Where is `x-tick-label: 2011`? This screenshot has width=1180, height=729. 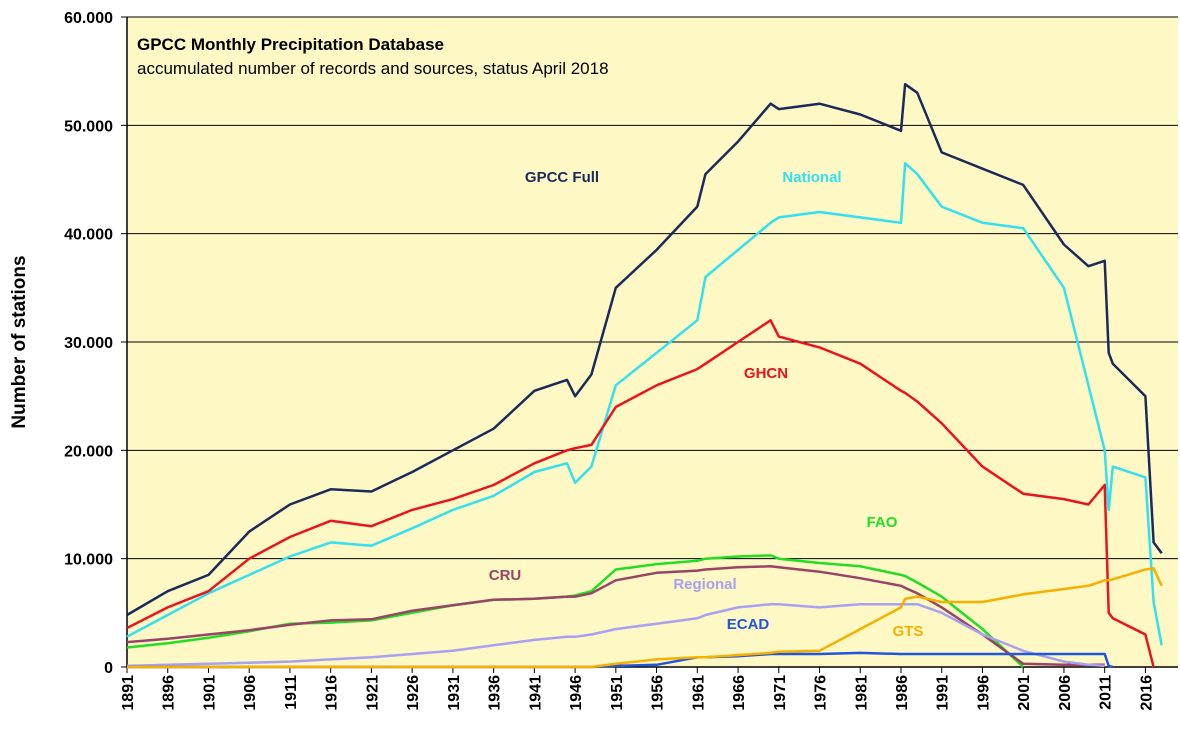 x-tick-label: 2011 is located at coordinates (1106, 692).